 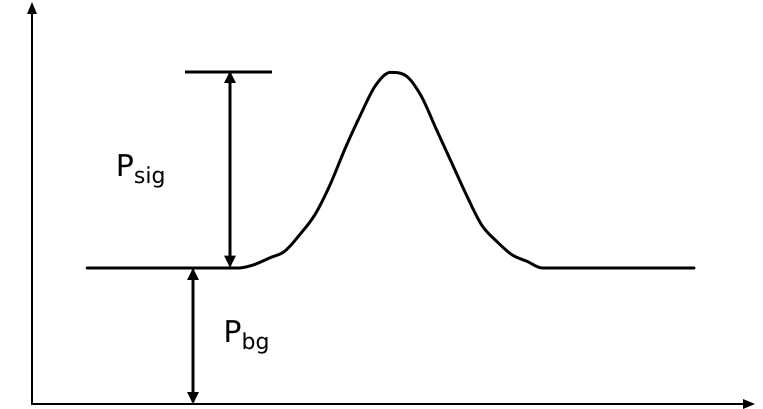 I want to click on annotation: P$_{bg}$, so click(x=246, y=335).